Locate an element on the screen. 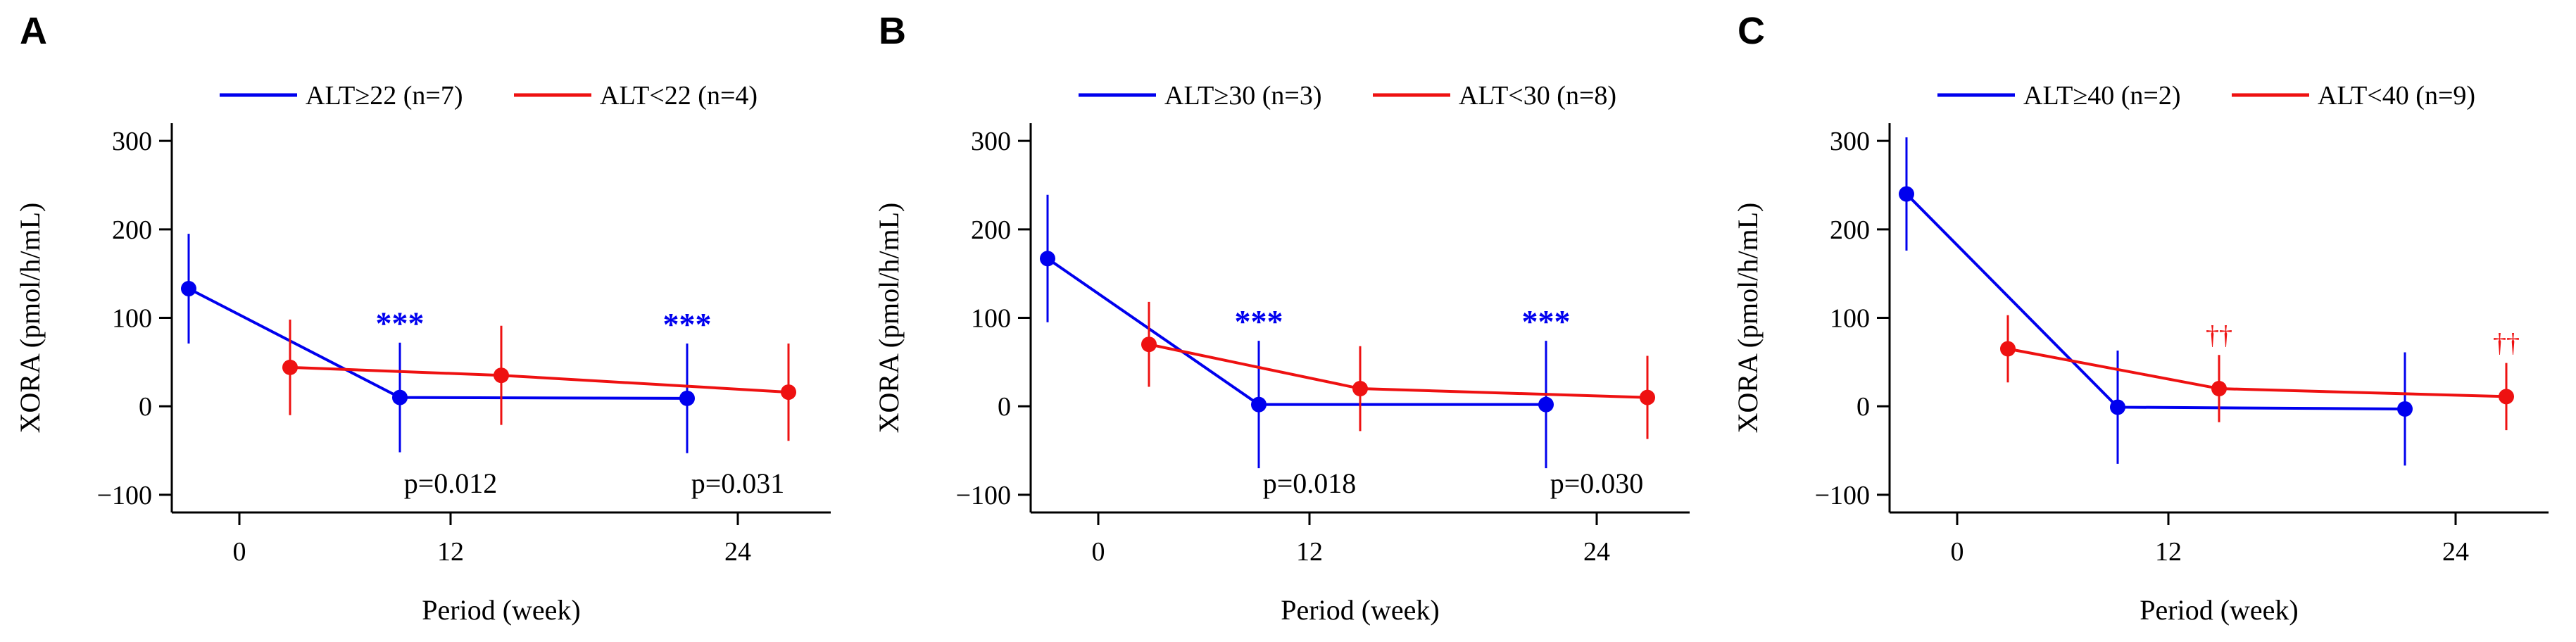  legend-label-0: ALT≥22 (n=7) is located at coordinates (384, 96).